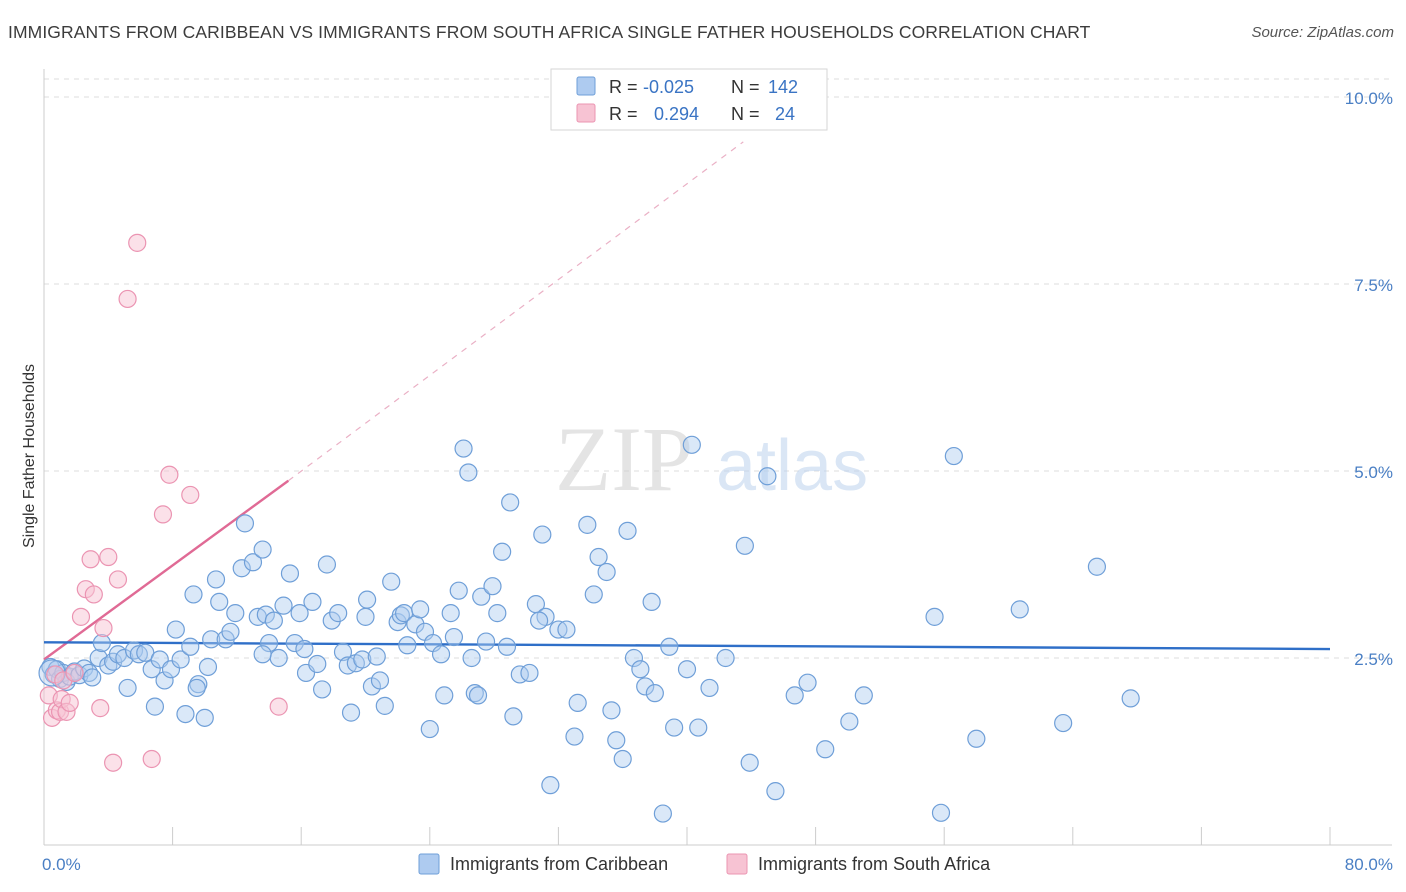 This screenshot has width=1406, height=892. I want to click on x-tick-labels: 0.0% 80.0%, so click(717, 864).